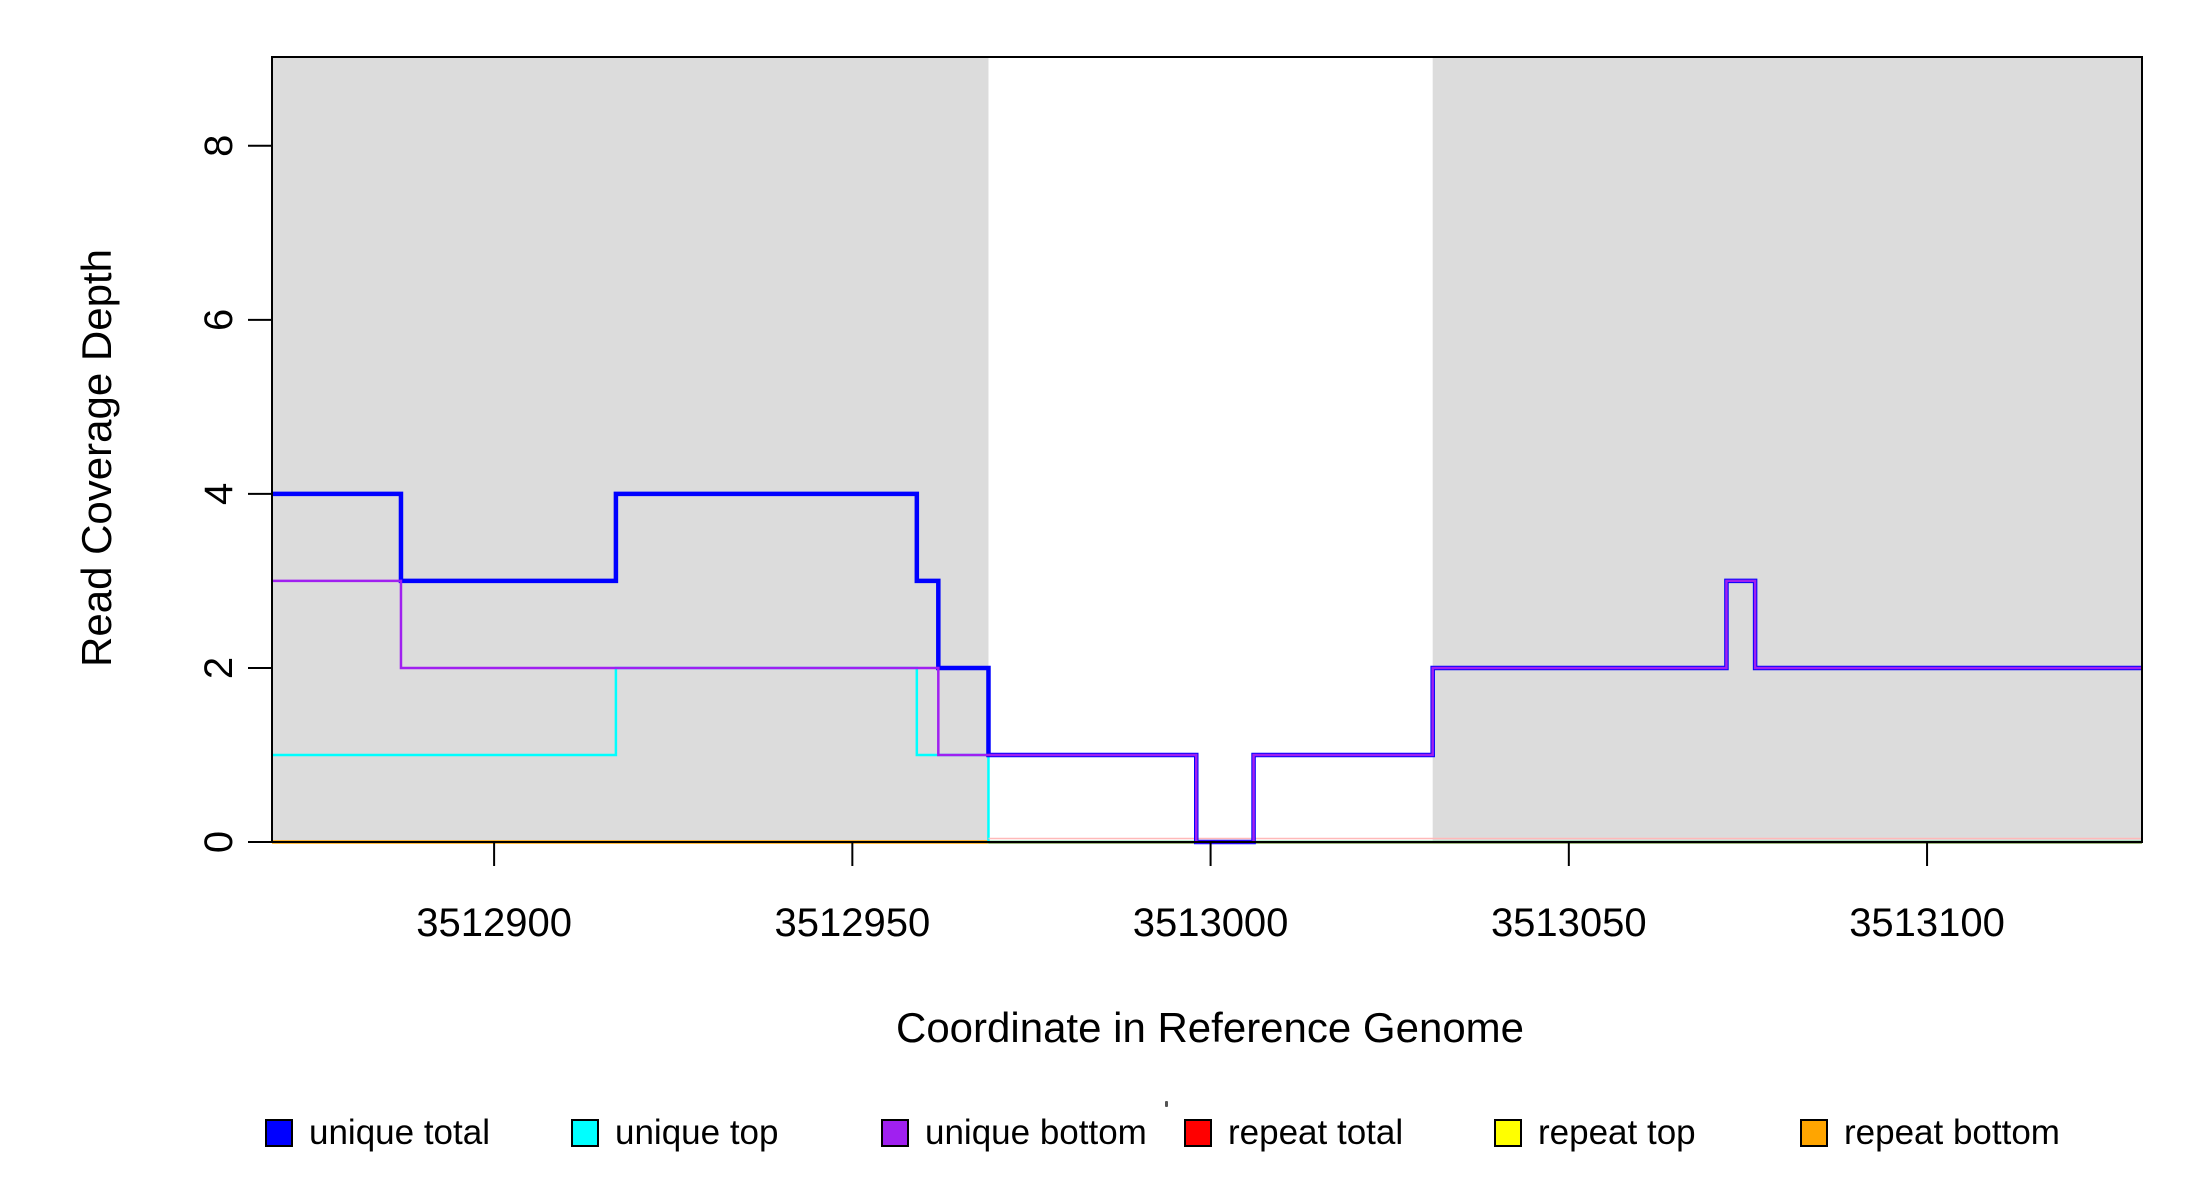 Image resolution: width=2200 pixels, height=1200 pixels. I want to click on y-tick-label: 2, so click(219, 668).